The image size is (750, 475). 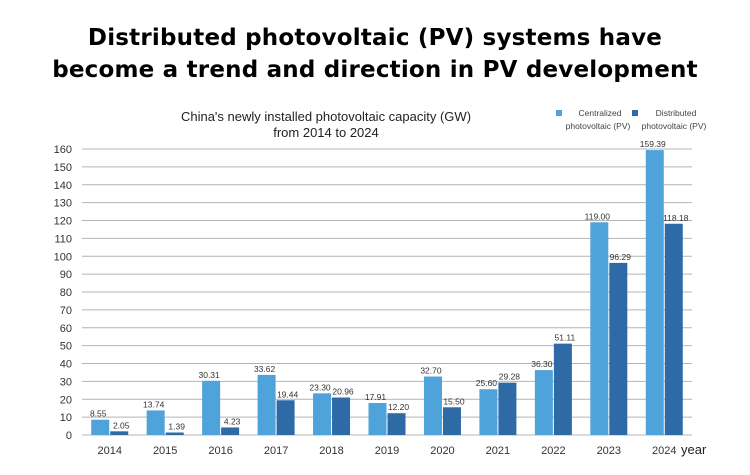 I want to click on bar-distributed-2017, so click(x=285, y=417).